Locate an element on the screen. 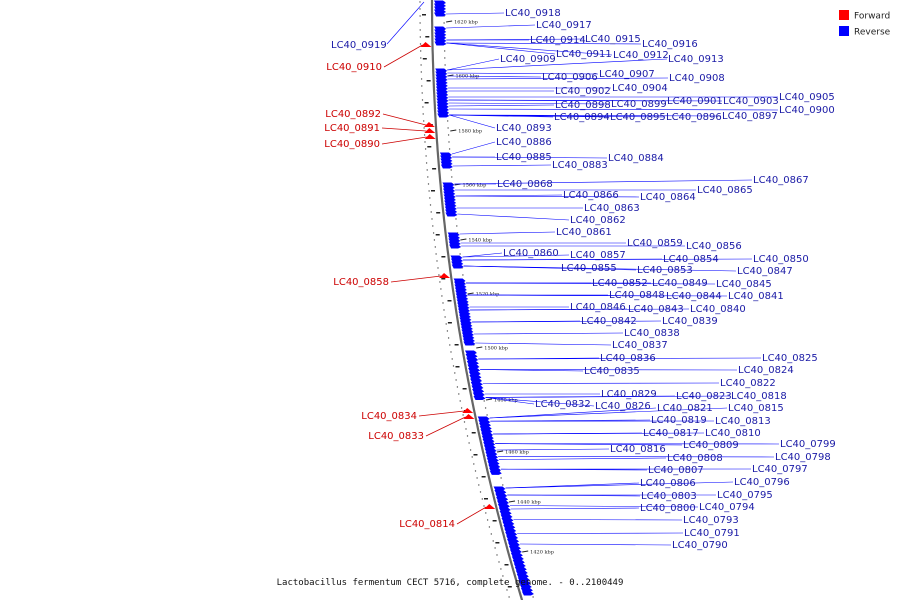 The width and height of the screenshot is (900, 600). reverse-gene-label: LC40_0853 is located at coordinates (665, 270).